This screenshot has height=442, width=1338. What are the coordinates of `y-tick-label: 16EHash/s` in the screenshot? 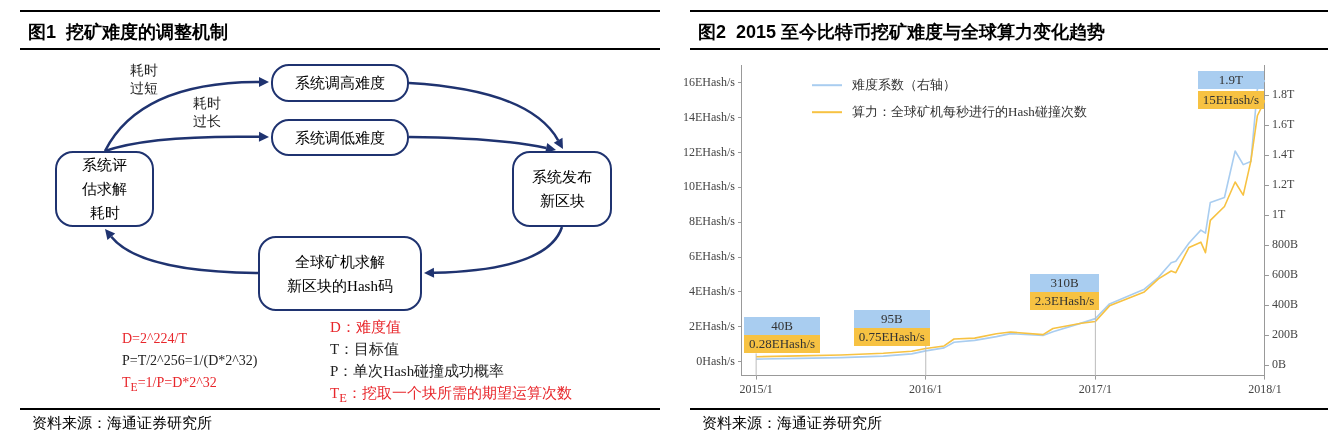 It's located at (709, 81).